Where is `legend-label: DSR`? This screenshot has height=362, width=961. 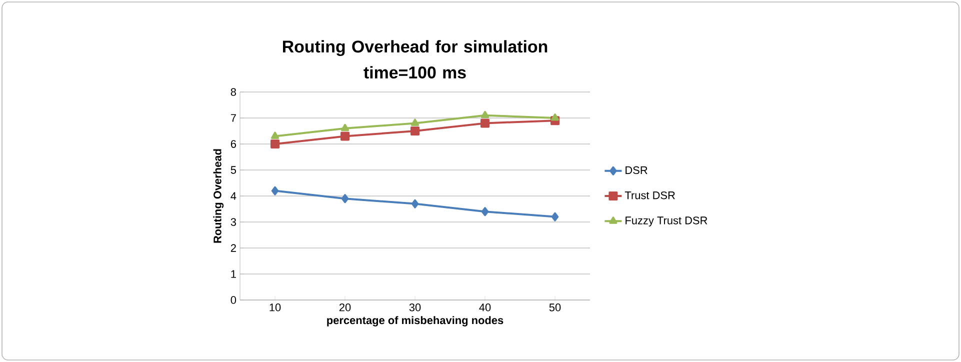
legend-label: DSR is located at coordinates (637, 170).